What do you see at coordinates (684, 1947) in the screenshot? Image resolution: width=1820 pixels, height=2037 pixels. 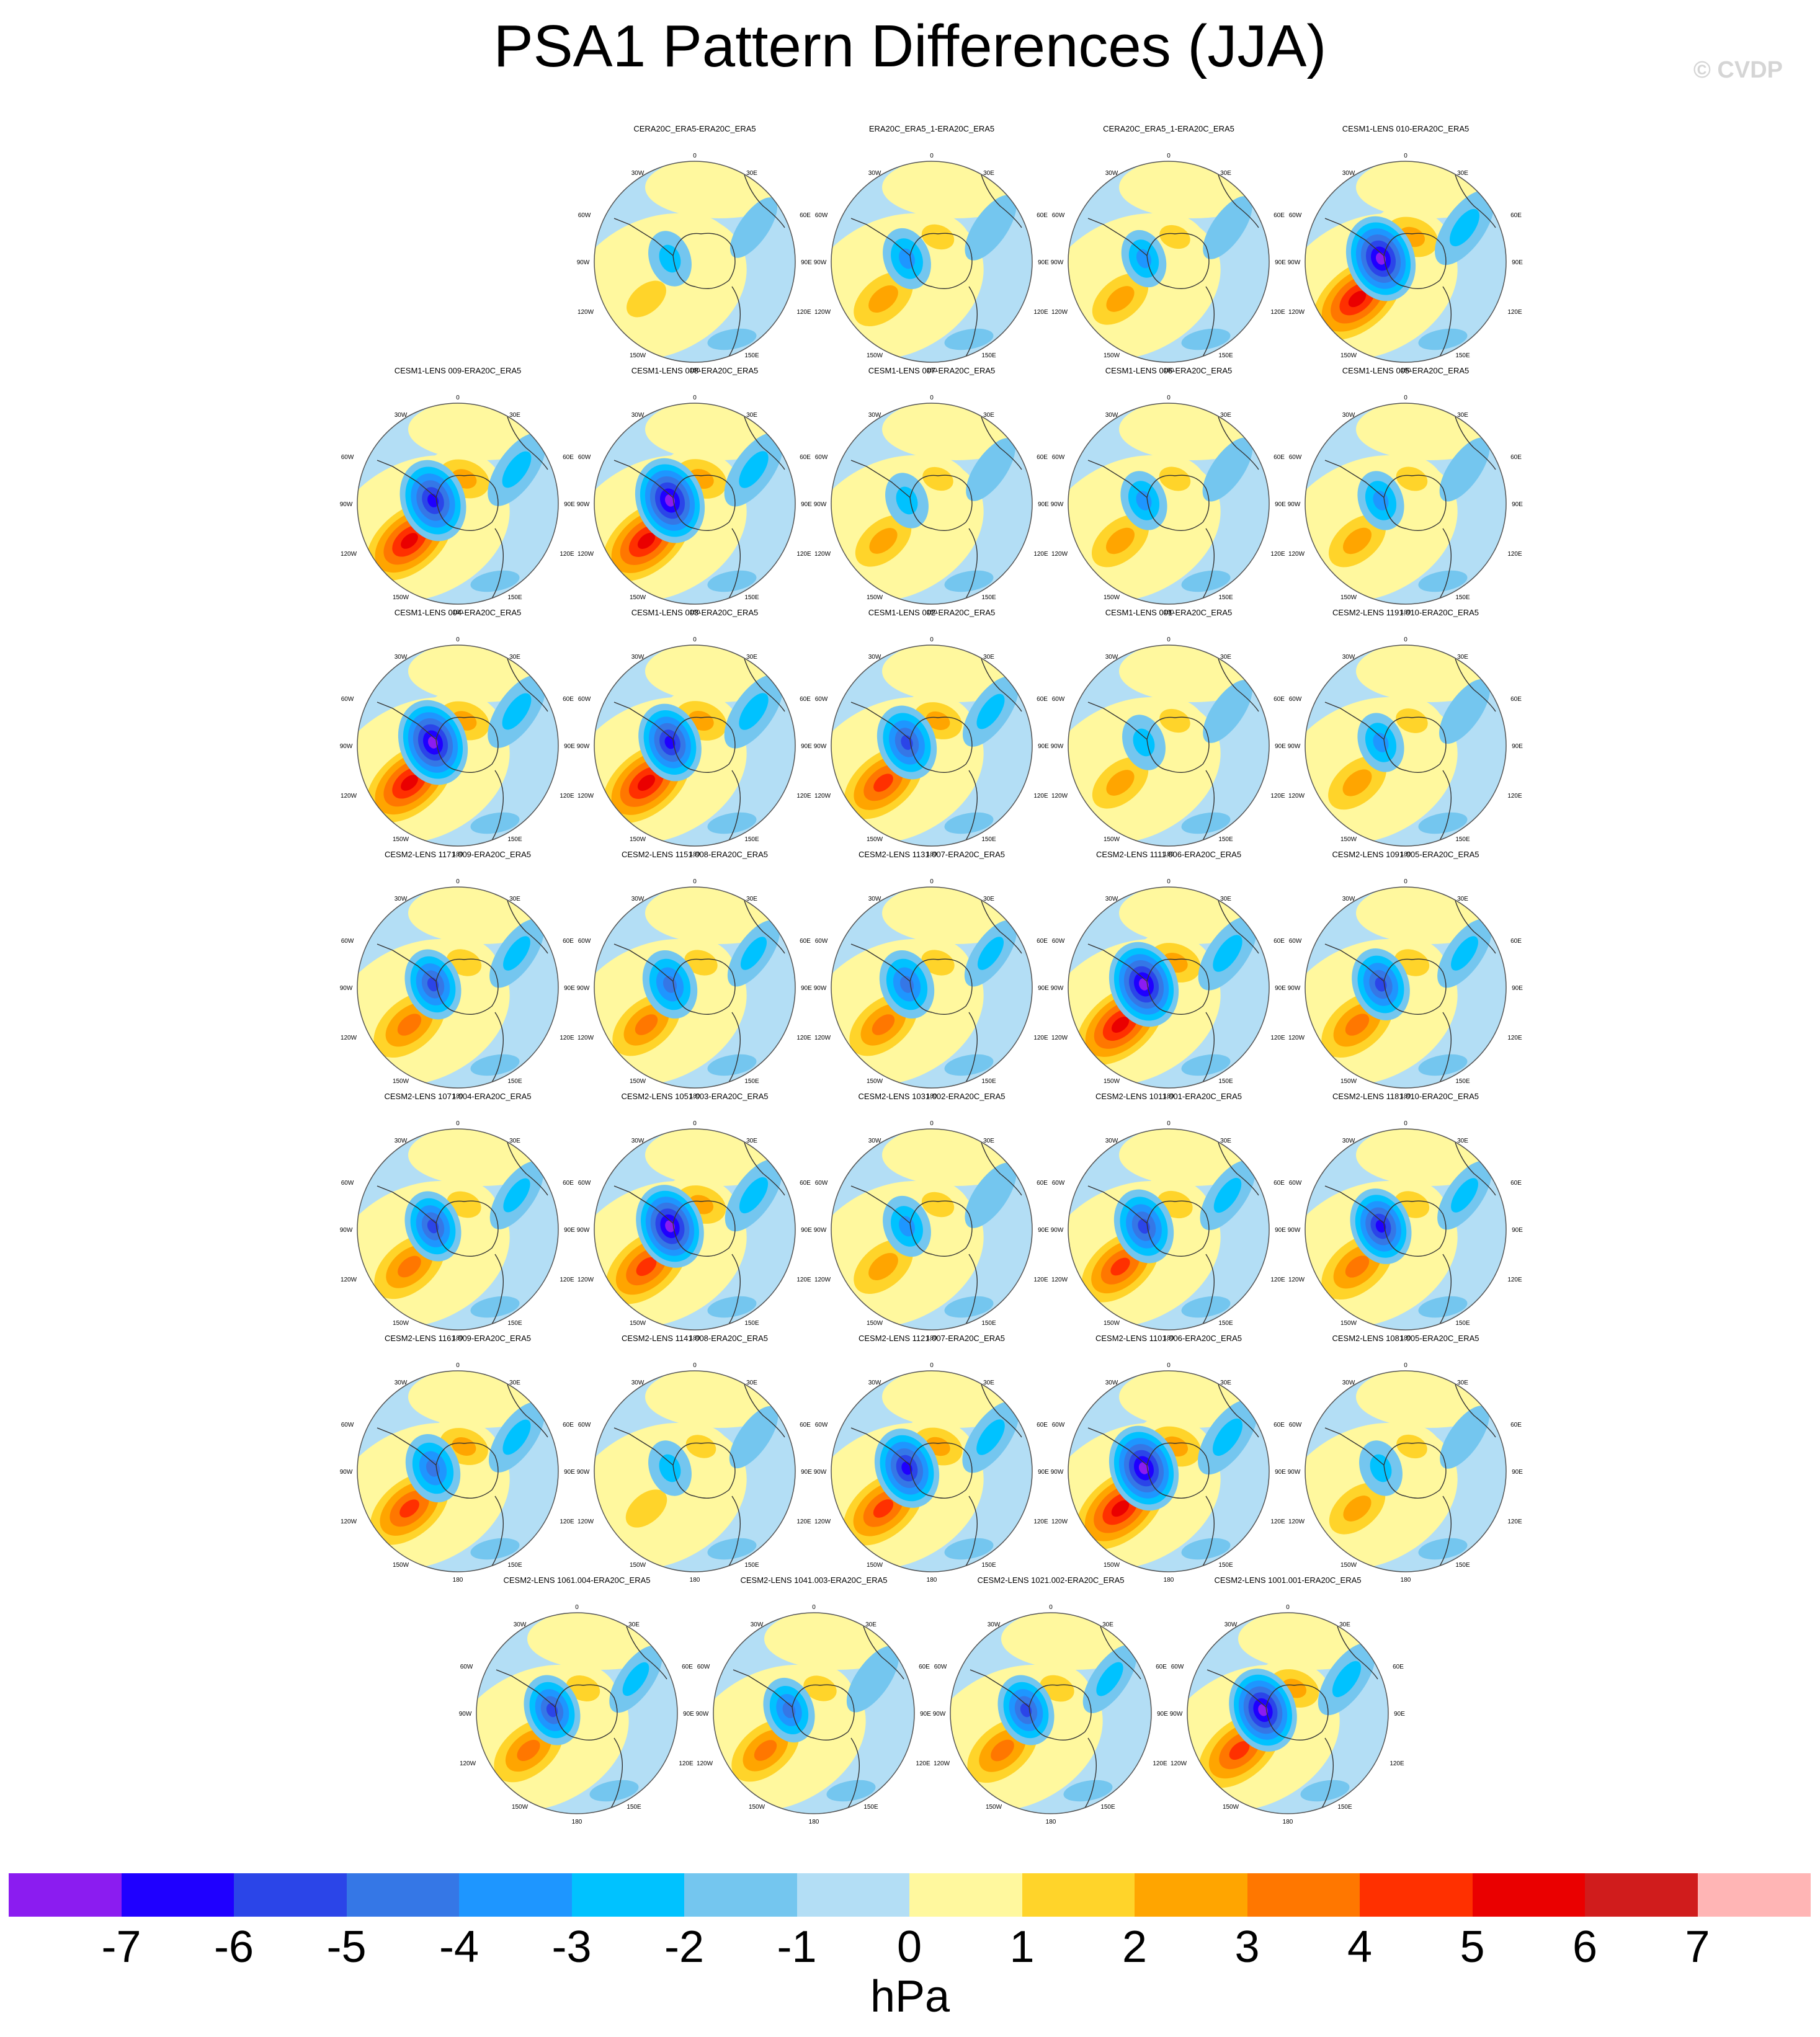 I see `colorbar-tick-label: -2` at bounding box center [684, 1947].